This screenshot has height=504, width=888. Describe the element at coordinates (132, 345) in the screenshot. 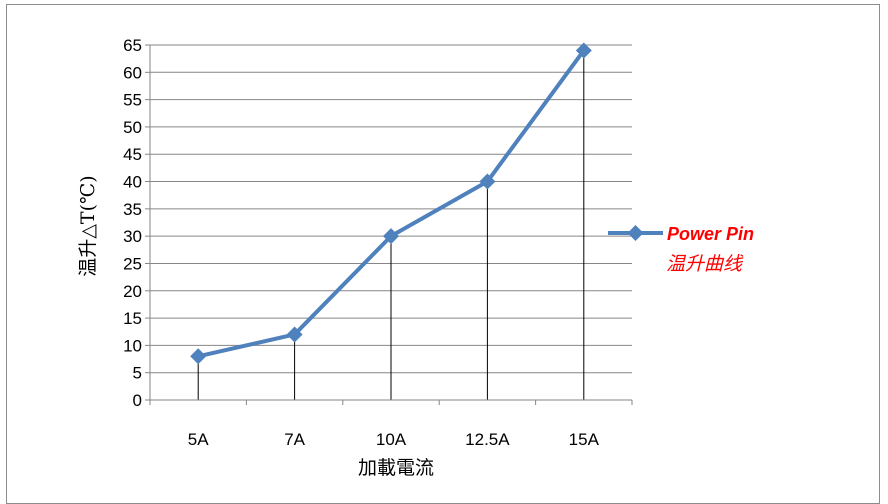

I see `y-tick-label: 10` at that location.